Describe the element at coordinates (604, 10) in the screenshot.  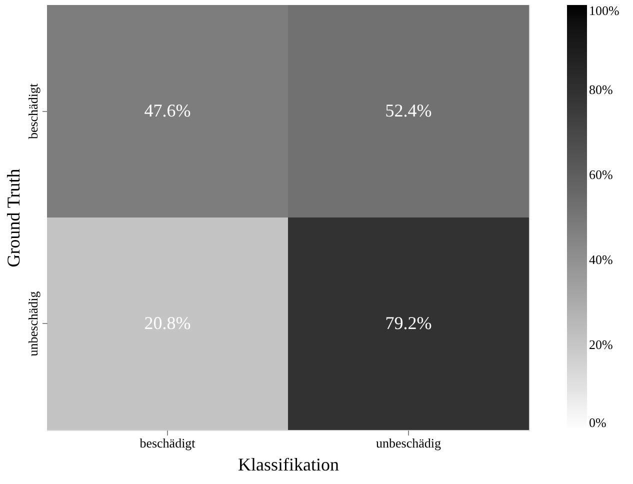
I see `color-bar-label: 100%` at that location.